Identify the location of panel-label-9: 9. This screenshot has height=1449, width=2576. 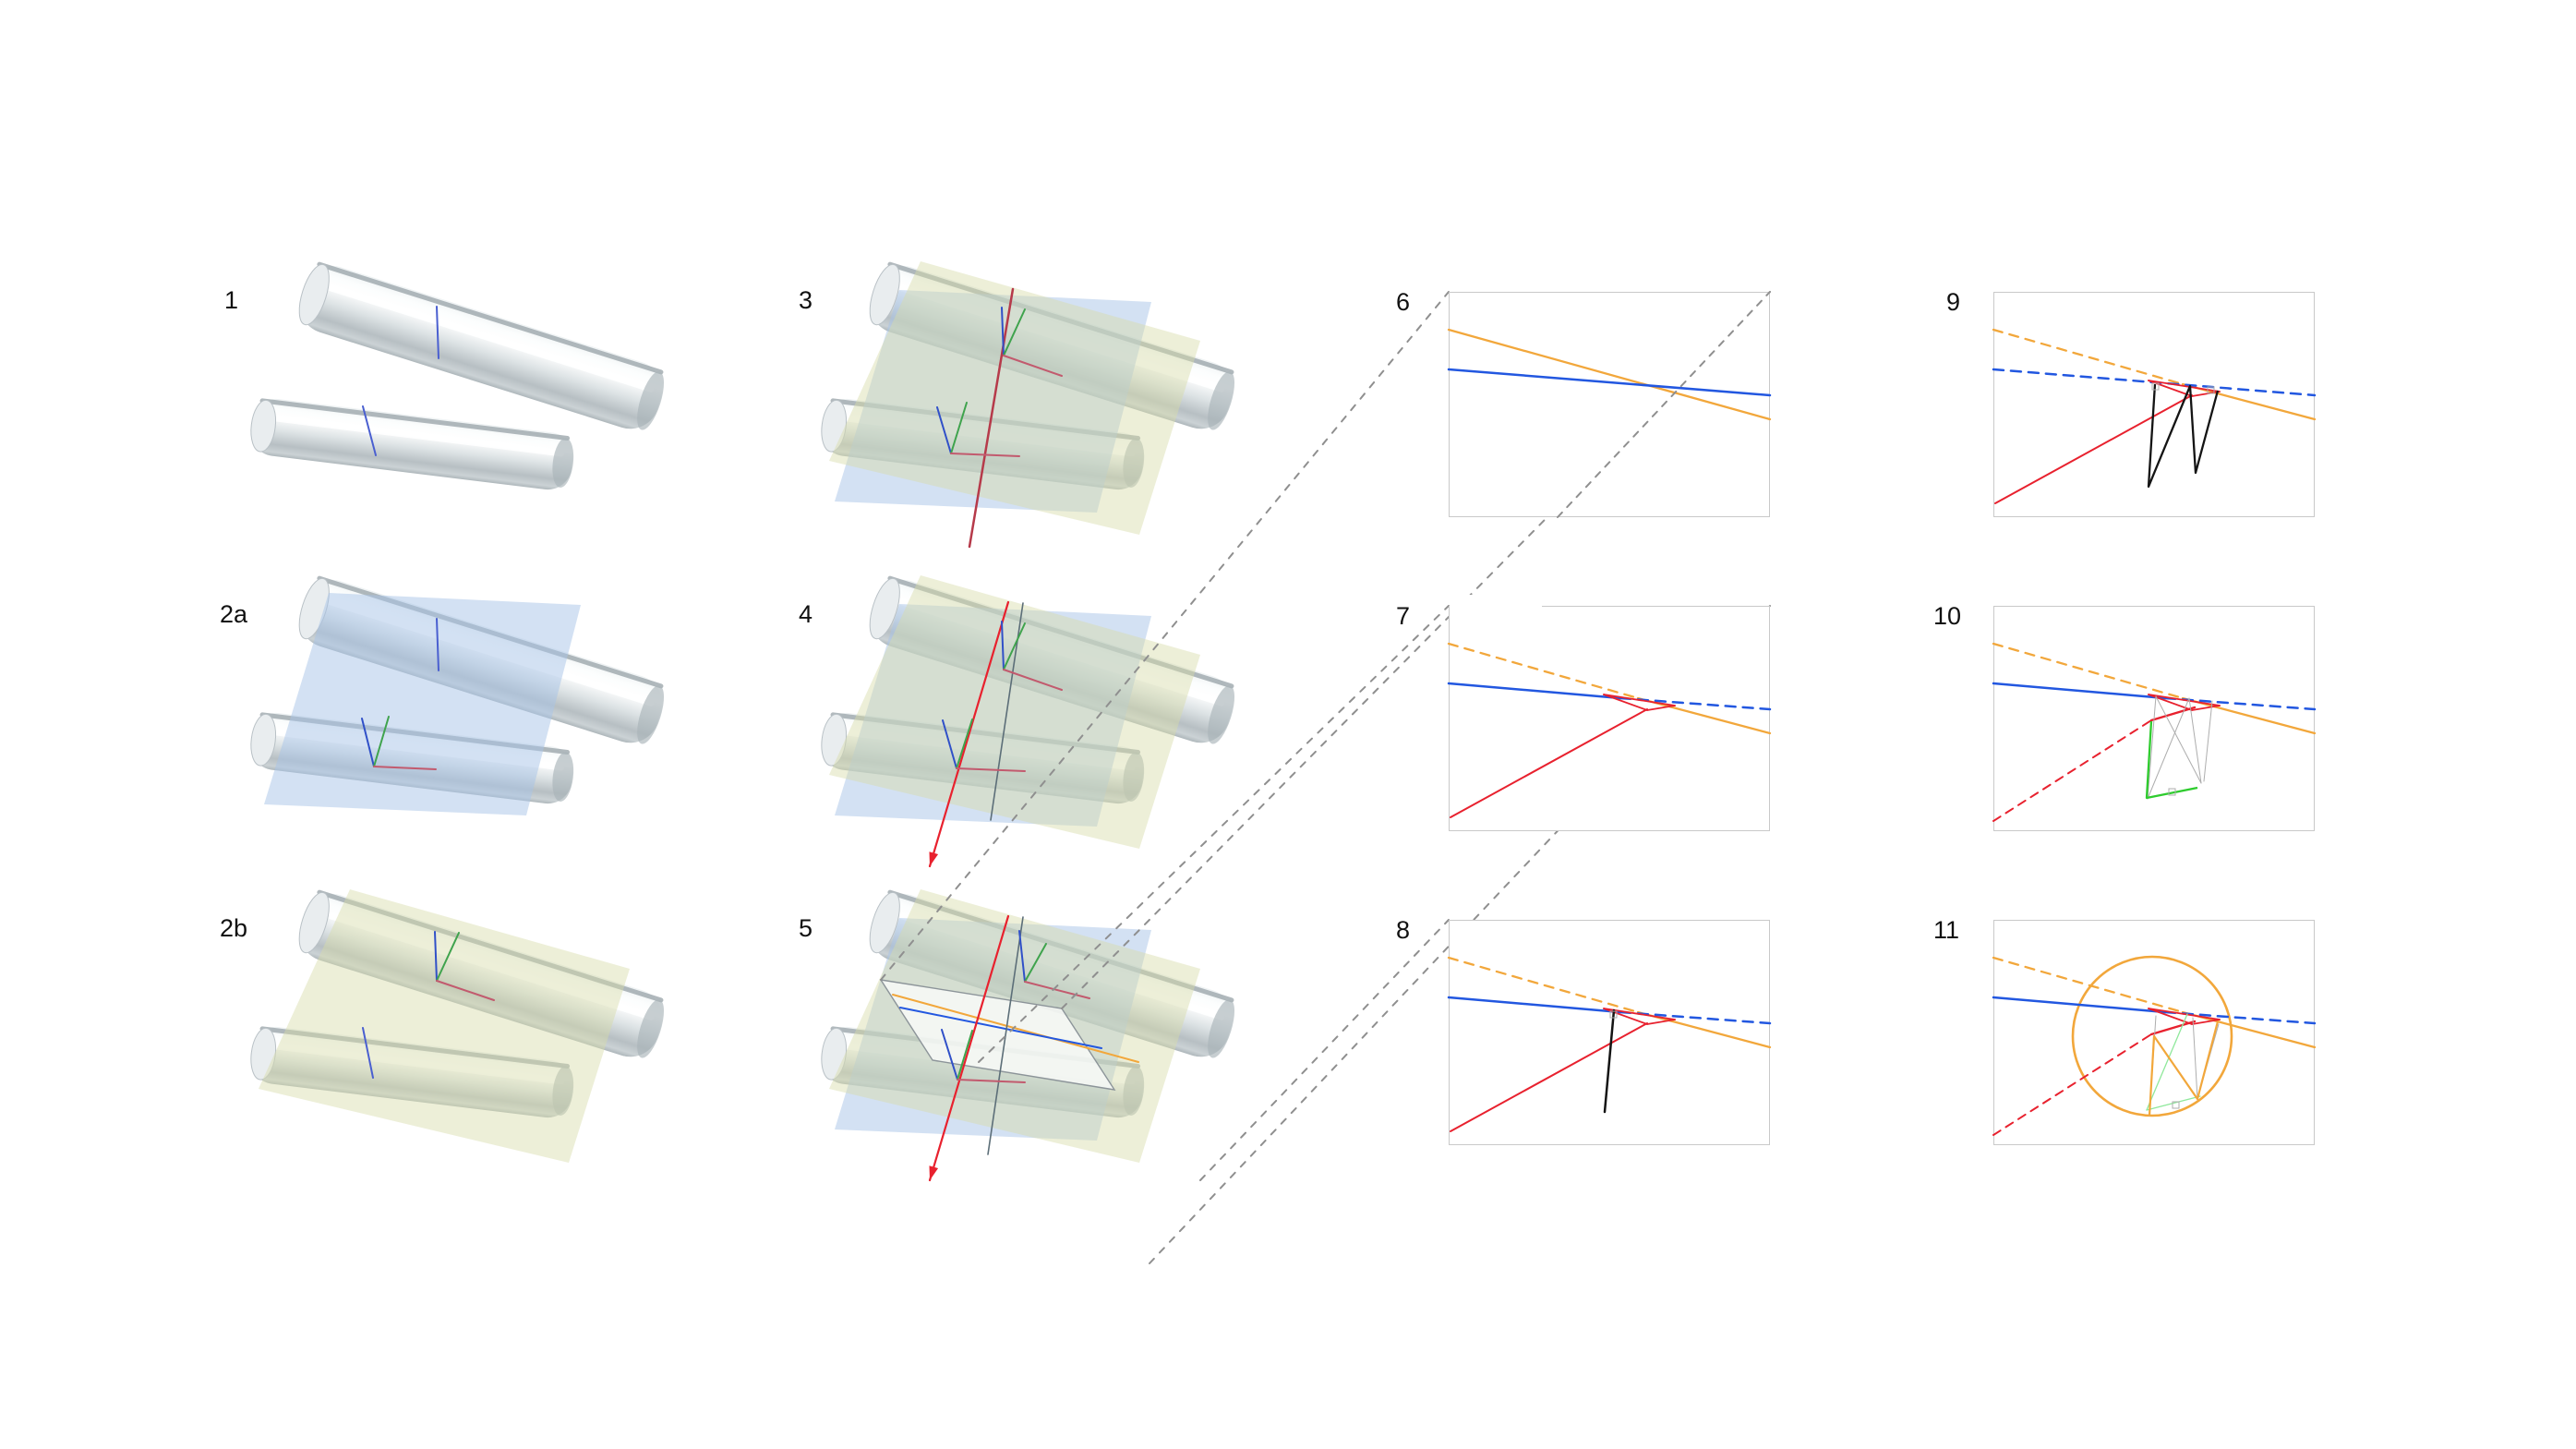
(1953, 302).